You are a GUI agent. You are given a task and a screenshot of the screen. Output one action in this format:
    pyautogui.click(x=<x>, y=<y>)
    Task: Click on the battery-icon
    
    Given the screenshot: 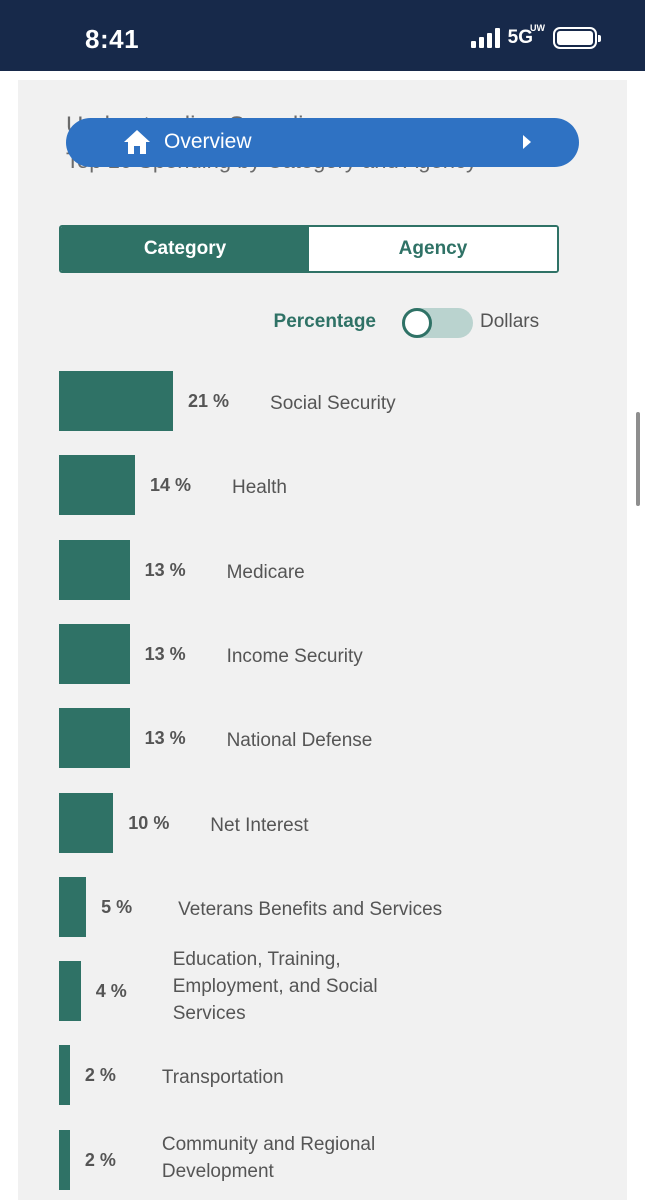 What is the action you would take?
    pyautogui.click(x=577, y=38)
    